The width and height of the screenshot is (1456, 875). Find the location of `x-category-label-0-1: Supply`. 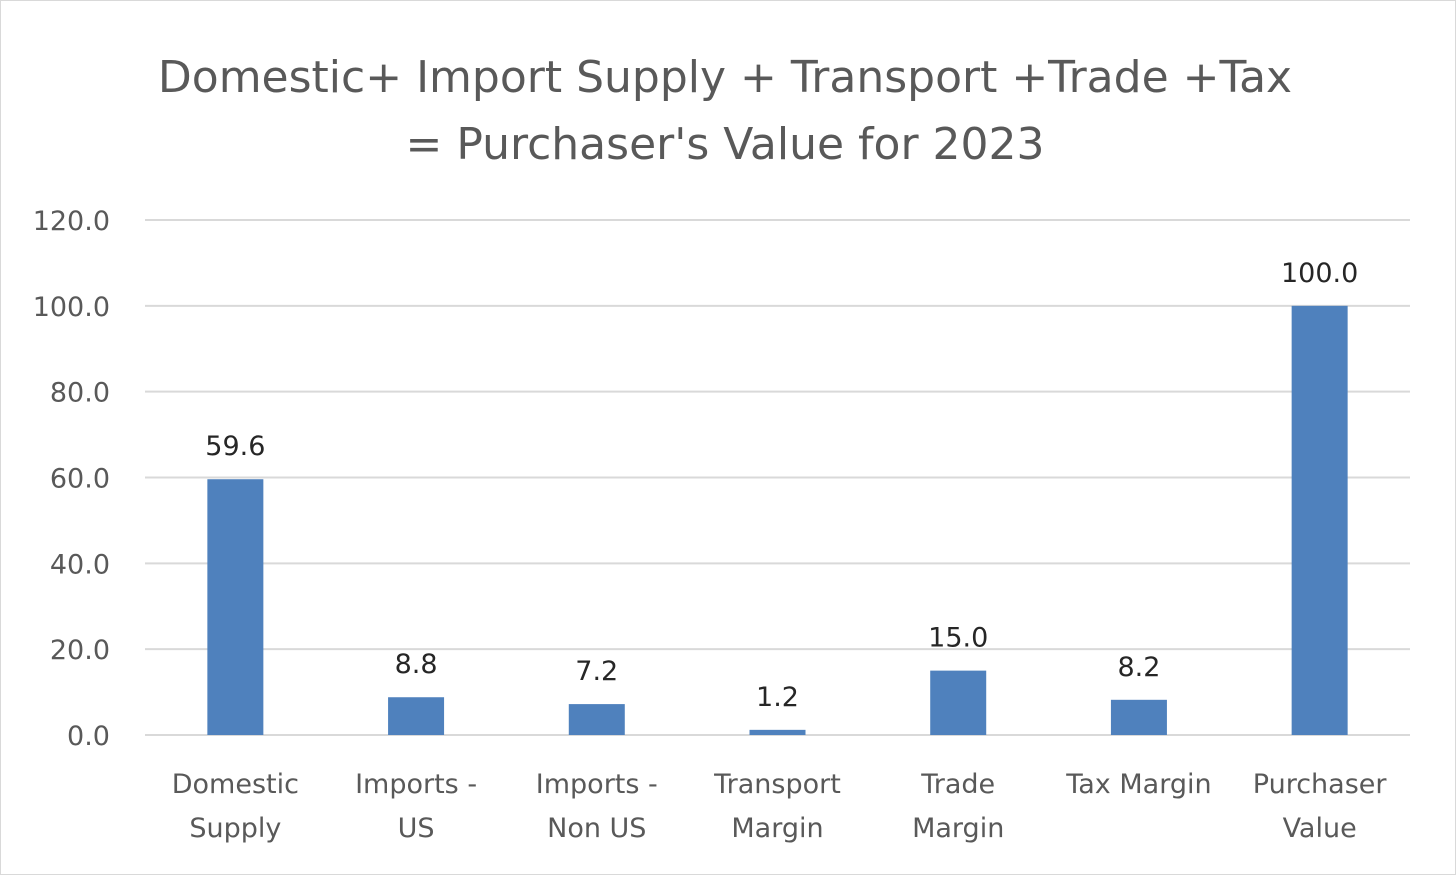

x-category-label-0-1: Supply is located at coordinates (235, 828).